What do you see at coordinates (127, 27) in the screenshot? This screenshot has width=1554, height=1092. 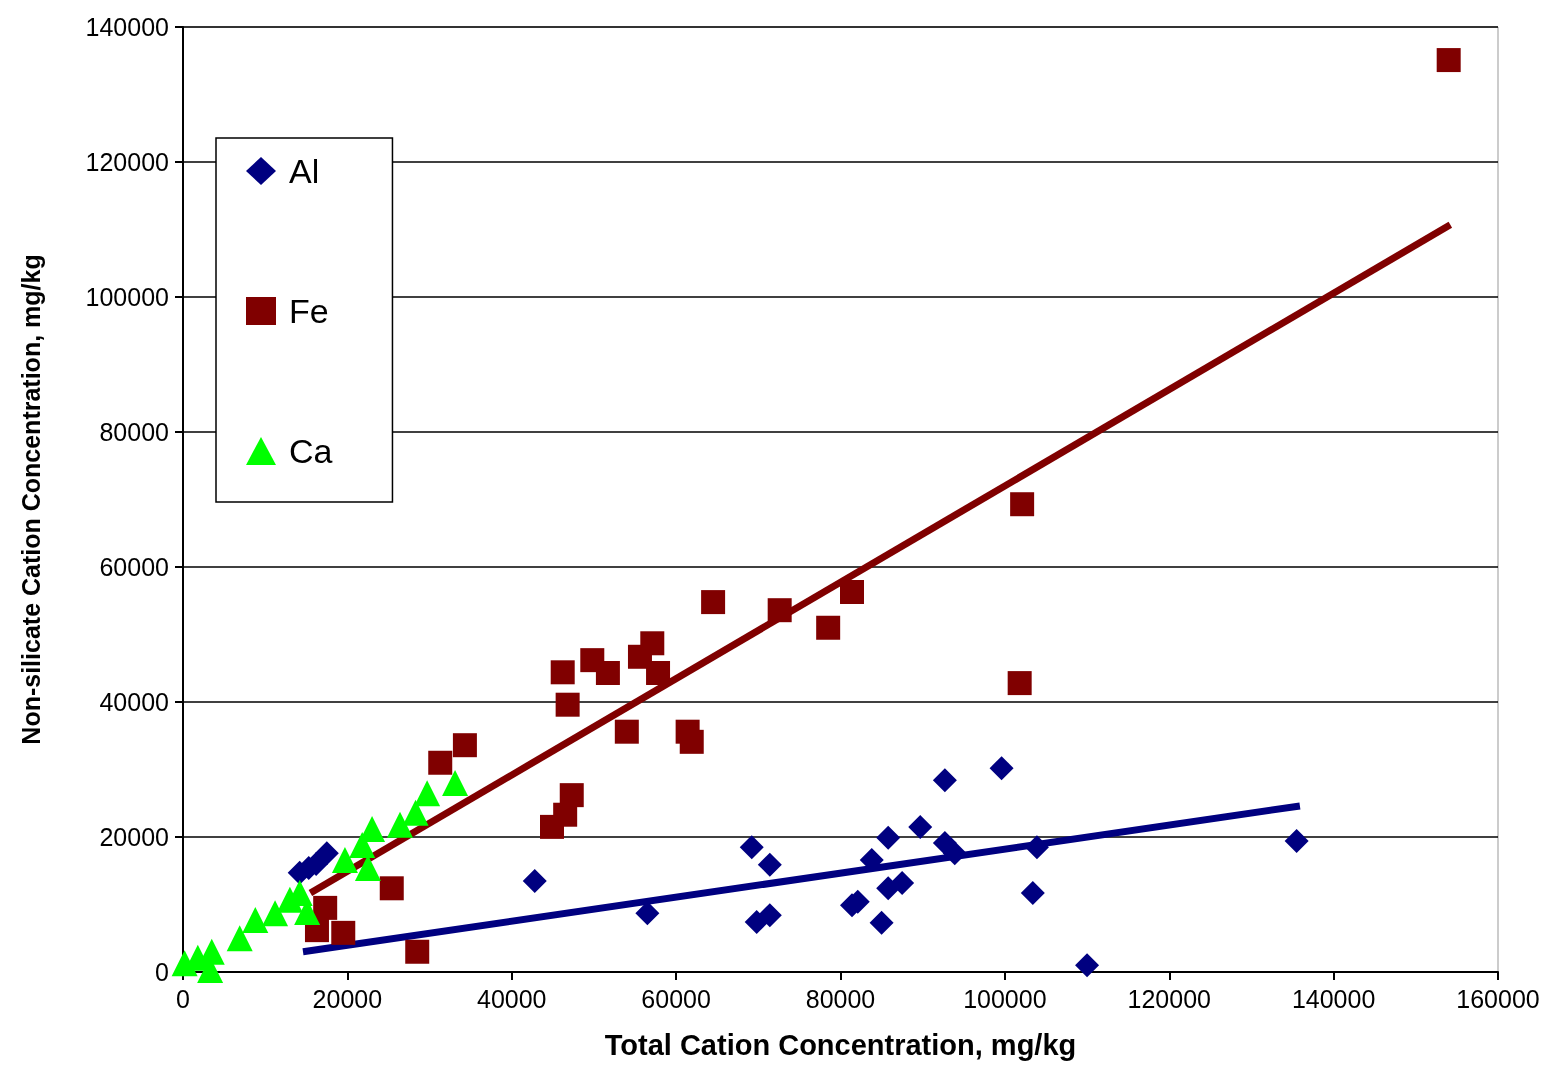 I see `y-tick-label: 140000` at bounding box center [127, 27].